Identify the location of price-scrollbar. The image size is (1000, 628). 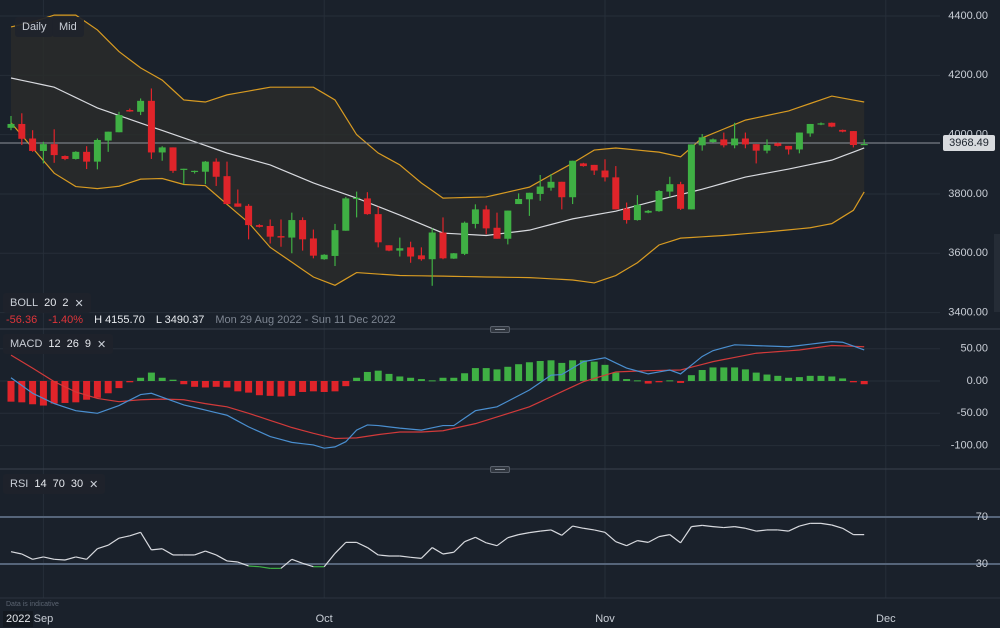
(997, 273).